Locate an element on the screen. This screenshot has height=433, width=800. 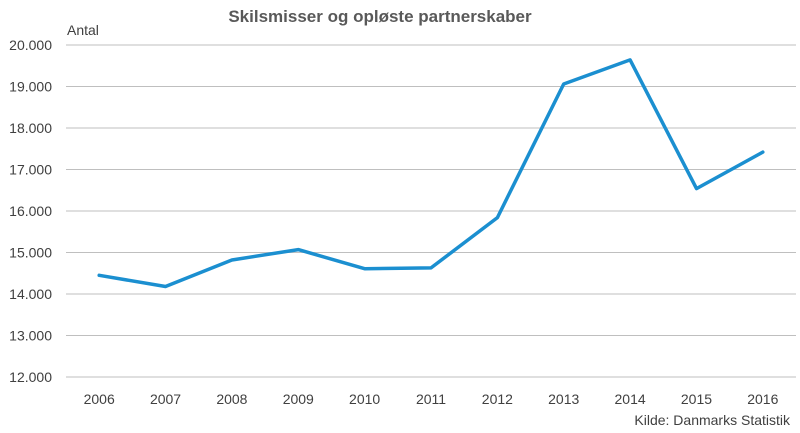
y-tick-label: 19.000 is located at coordinates (30, 87).